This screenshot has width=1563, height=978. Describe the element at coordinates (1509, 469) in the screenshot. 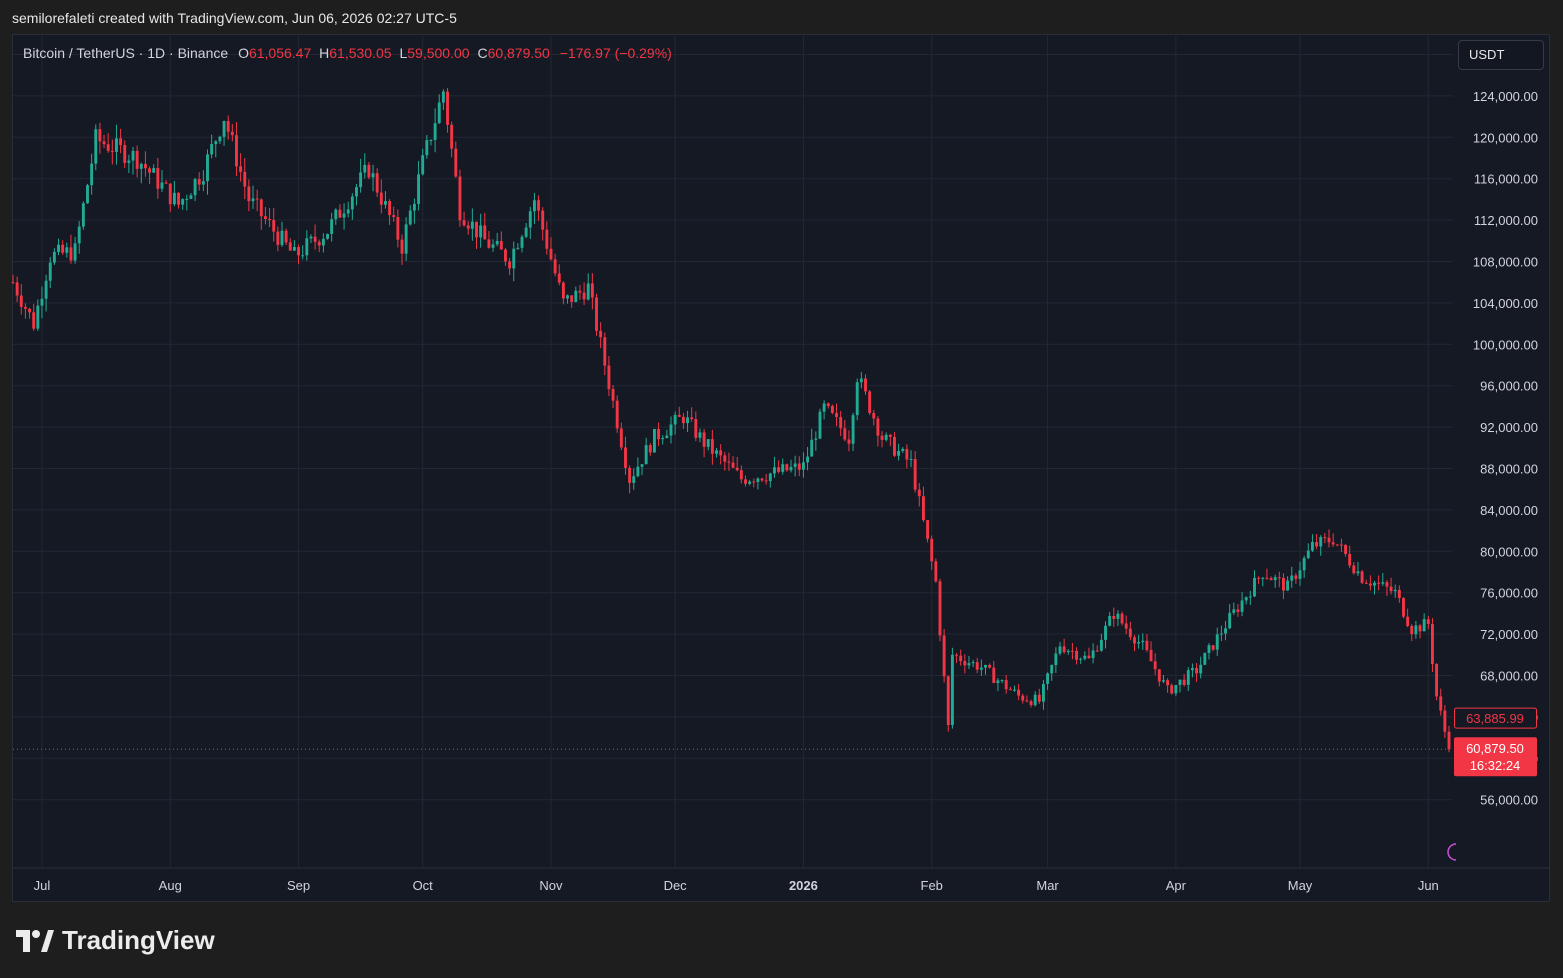

I see `y-tick-label: 88,000.00` at that location.